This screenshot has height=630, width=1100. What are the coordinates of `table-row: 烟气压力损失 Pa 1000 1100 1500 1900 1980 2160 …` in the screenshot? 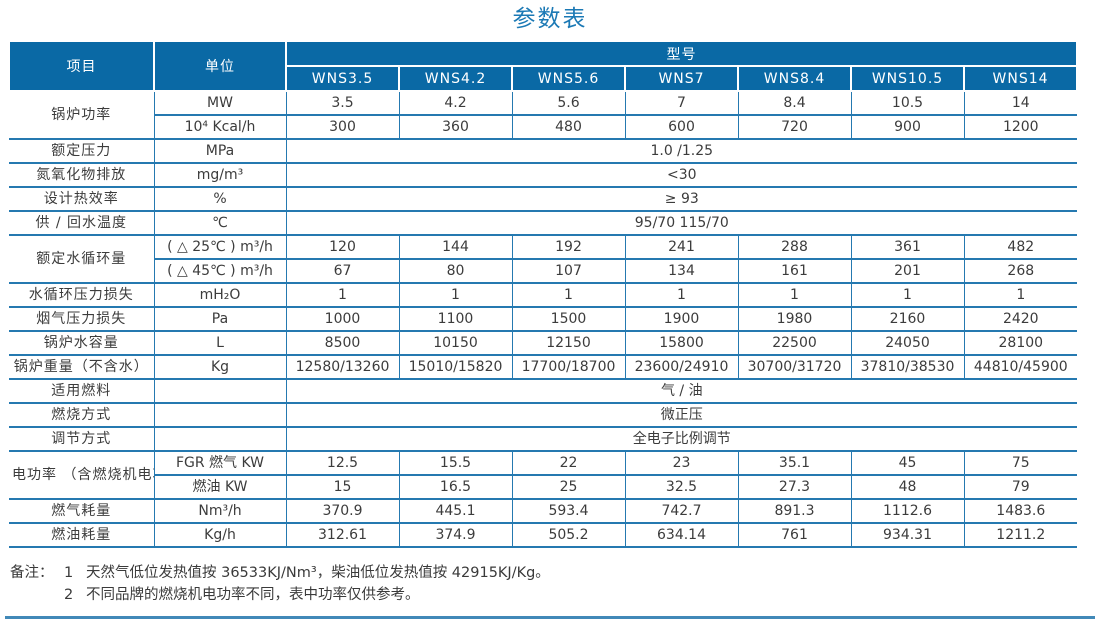 It's located at (543, 319).